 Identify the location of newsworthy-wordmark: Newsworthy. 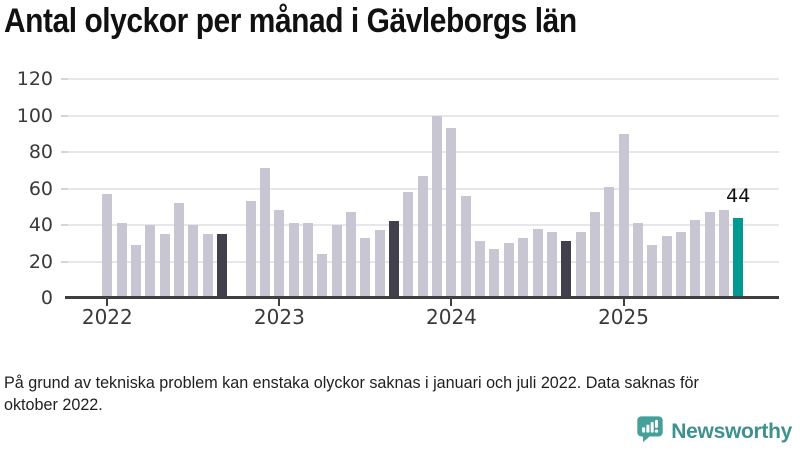
(731, 431).